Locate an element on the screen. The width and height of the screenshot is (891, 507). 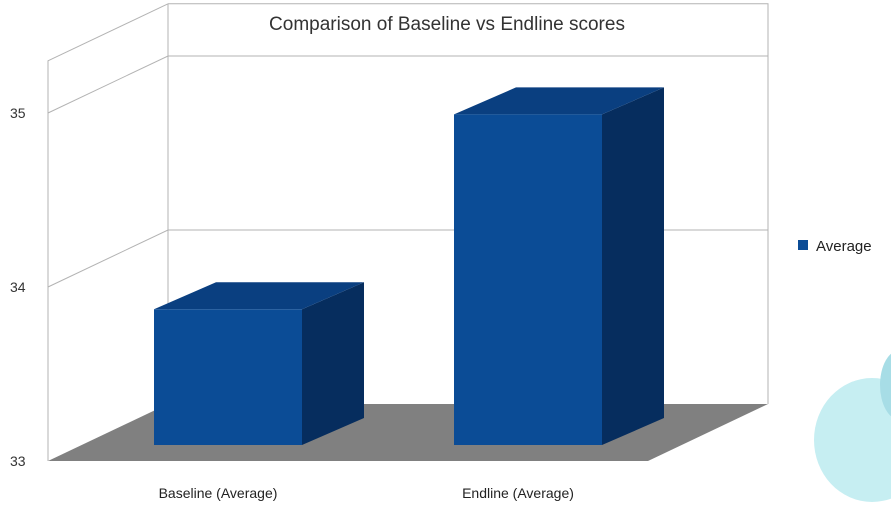
x-tick-label: Endline (Average) is located at coordinates (518, 493).